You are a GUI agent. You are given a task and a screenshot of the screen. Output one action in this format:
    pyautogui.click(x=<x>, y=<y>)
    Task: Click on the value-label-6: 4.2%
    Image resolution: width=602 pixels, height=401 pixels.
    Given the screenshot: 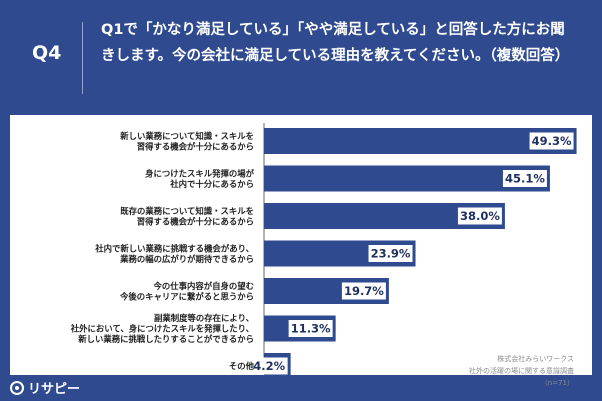 What is the action you would take?
    pyautogui.click(x=269, y=366)
    